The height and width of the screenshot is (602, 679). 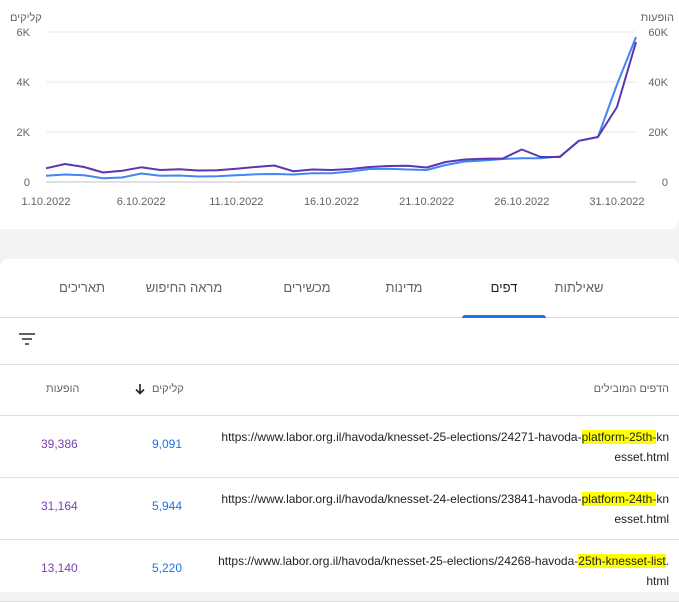 I want to click on filter-icon, so click(x=27, y=339).